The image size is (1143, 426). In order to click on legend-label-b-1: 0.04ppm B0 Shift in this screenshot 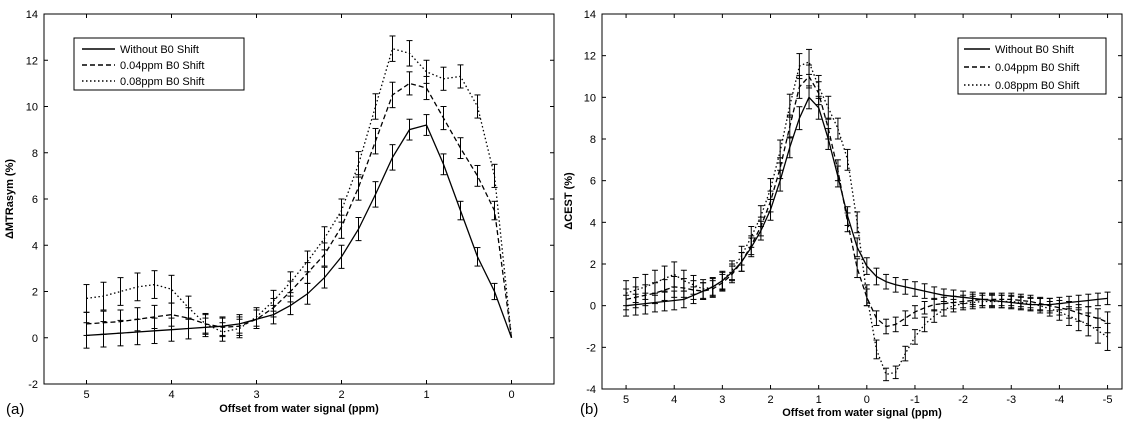, I will do `click(1037, 68)`.